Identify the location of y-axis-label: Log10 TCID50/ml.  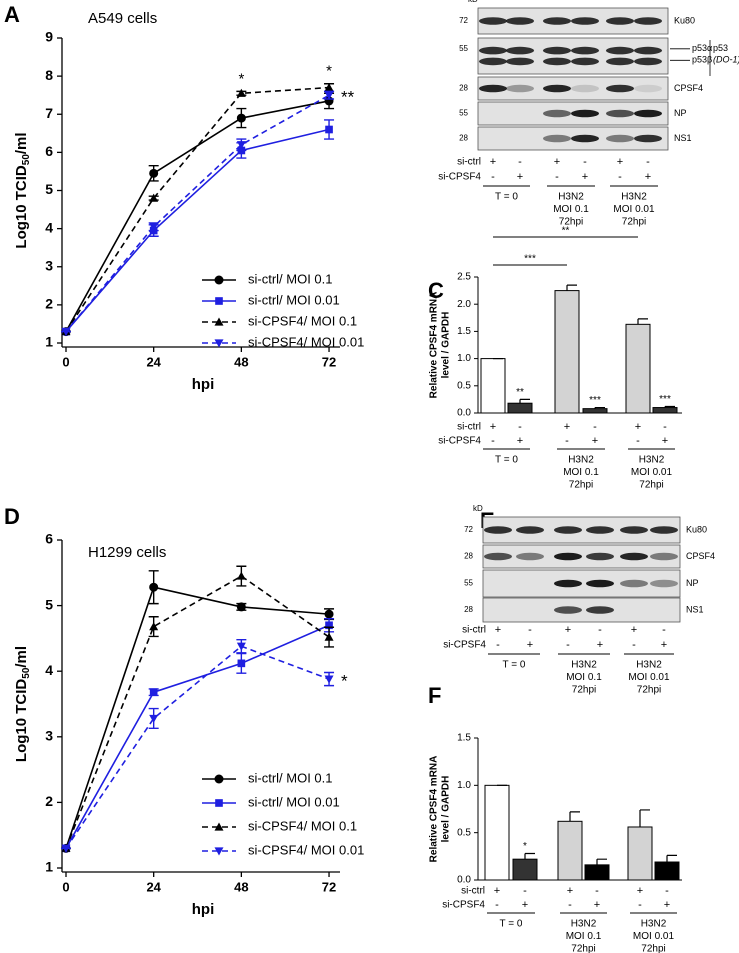
(22, 704).